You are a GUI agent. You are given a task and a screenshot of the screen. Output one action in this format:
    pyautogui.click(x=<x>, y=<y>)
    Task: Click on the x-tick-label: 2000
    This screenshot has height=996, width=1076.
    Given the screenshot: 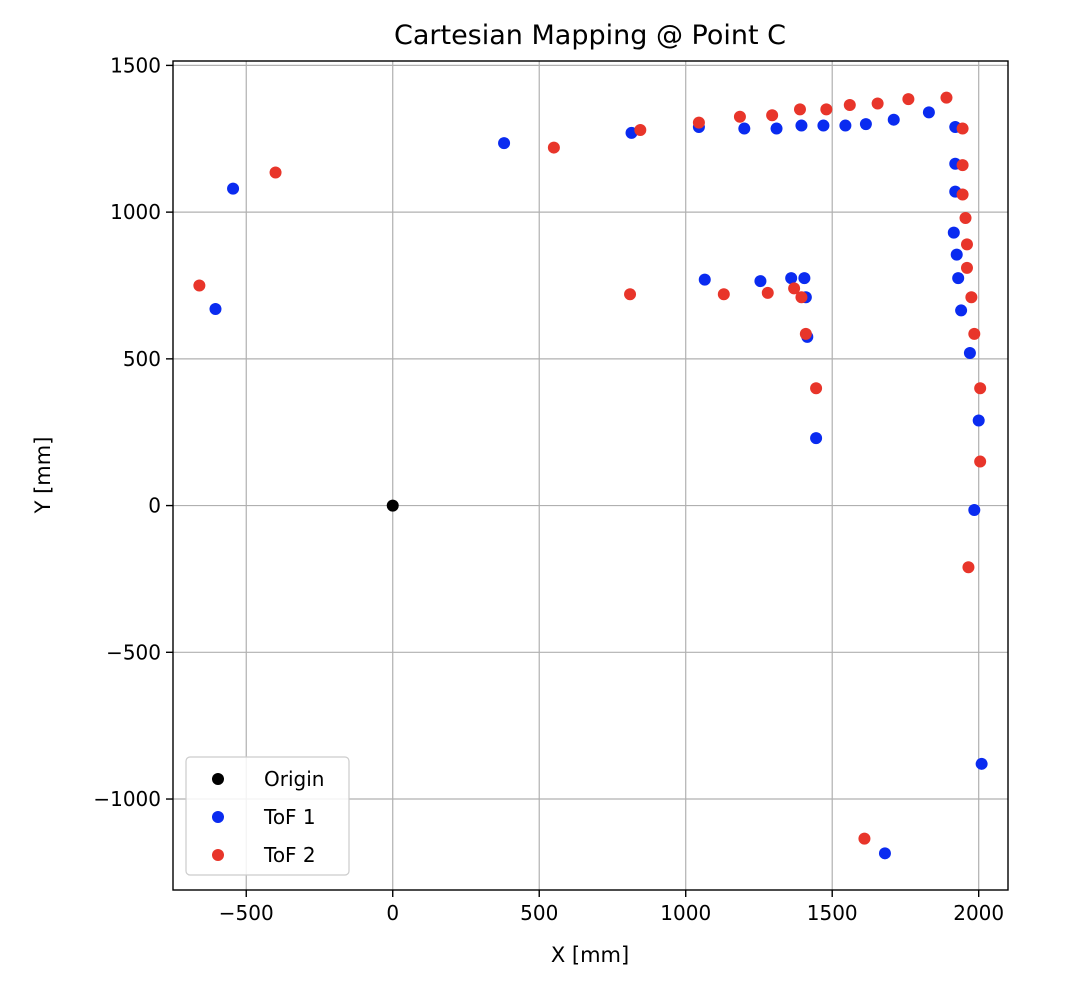 What is the action you would take?
    pyautogui.click(x=978, y=913)
    